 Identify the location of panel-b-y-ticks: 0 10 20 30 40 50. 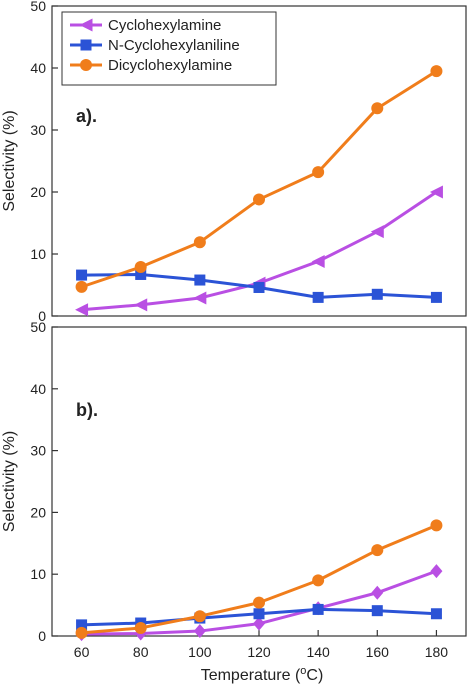
(44, 481).